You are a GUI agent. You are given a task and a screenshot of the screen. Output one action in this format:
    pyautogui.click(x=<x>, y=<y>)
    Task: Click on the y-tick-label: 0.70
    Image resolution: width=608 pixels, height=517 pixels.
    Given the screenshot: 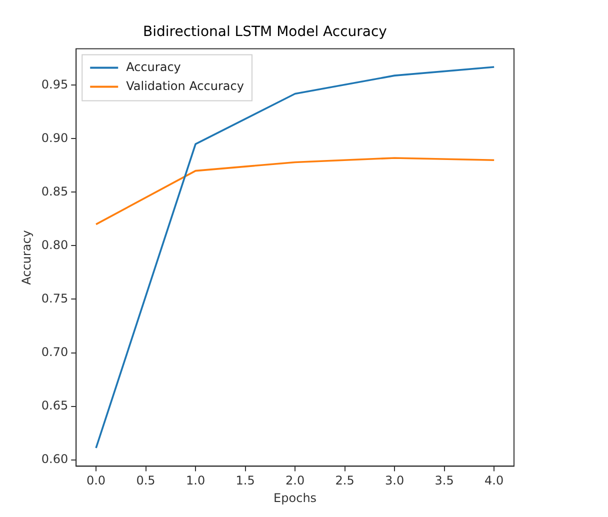 What is the action you would take?
    pyautogui.click(x=54, y=351)
    